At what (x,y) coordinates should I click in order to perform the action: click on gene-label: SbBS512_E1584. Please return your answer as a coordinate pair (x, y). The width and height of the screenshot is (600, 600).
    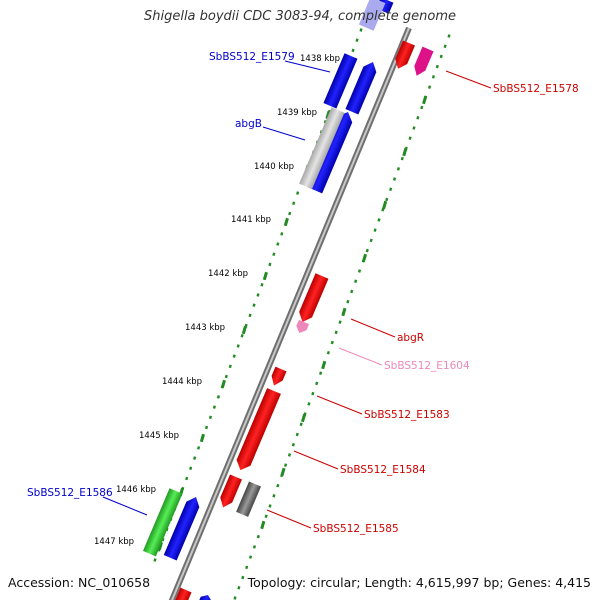
    Looking at the image, I should click on (383, 470).